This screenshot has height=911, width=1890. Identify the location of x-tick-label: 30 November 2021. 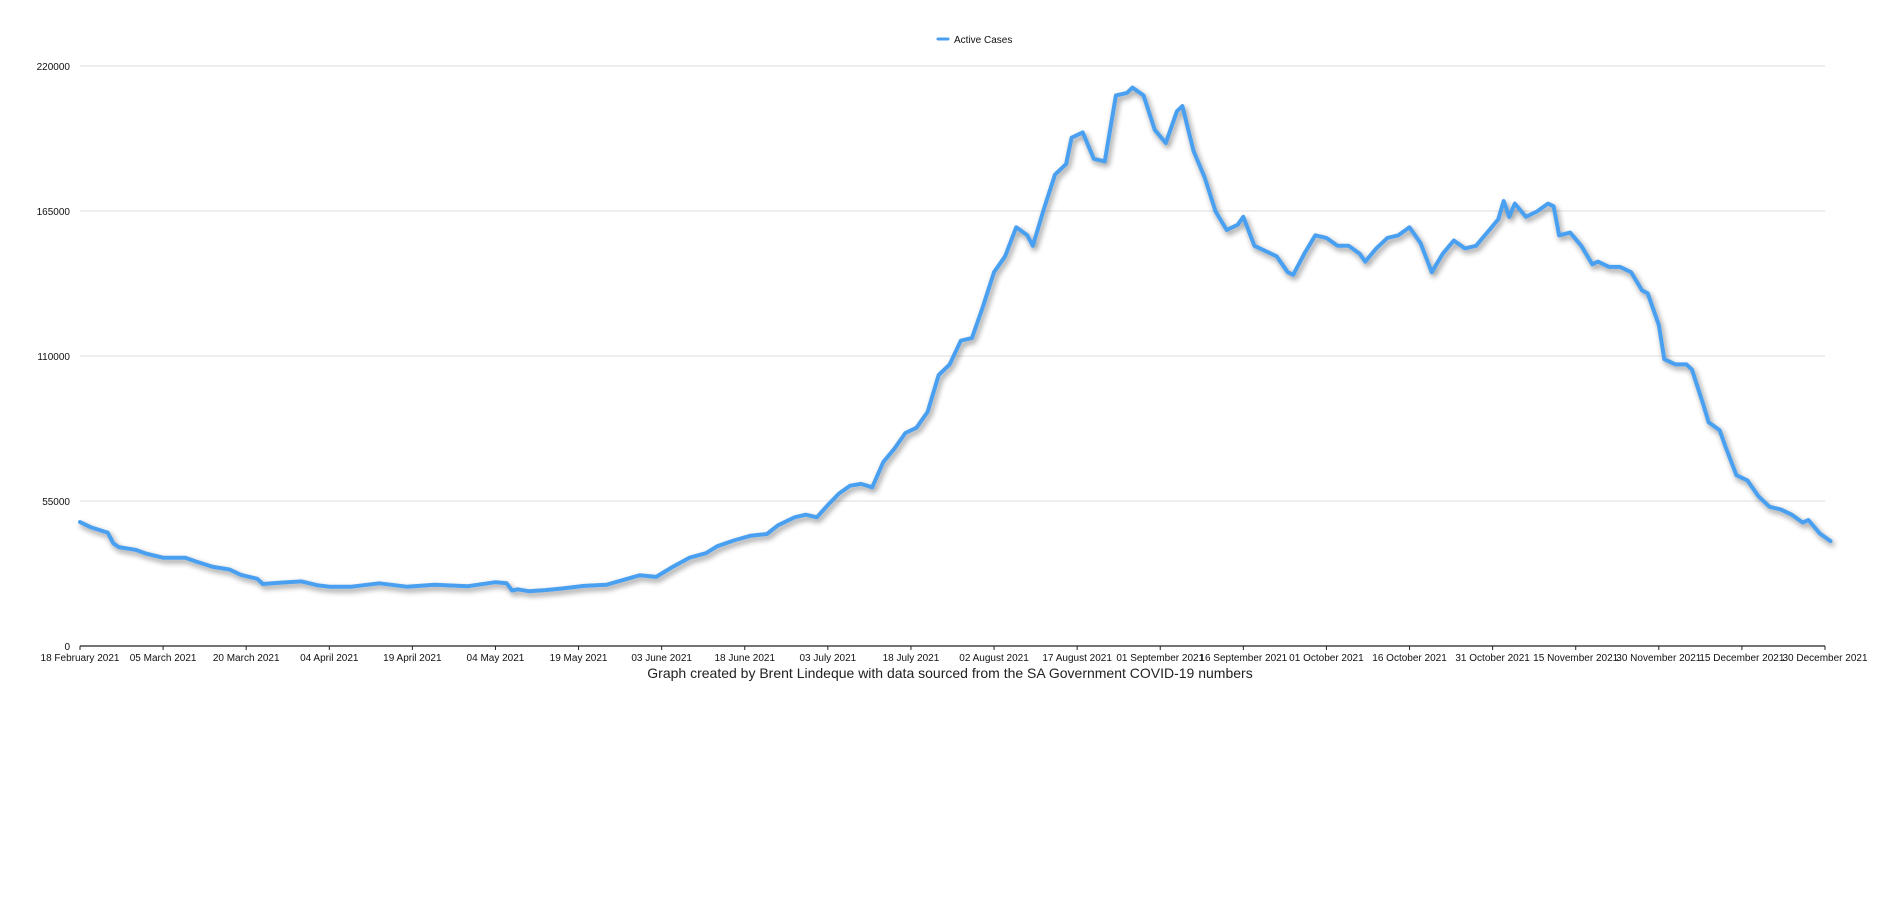
(1658, 658).